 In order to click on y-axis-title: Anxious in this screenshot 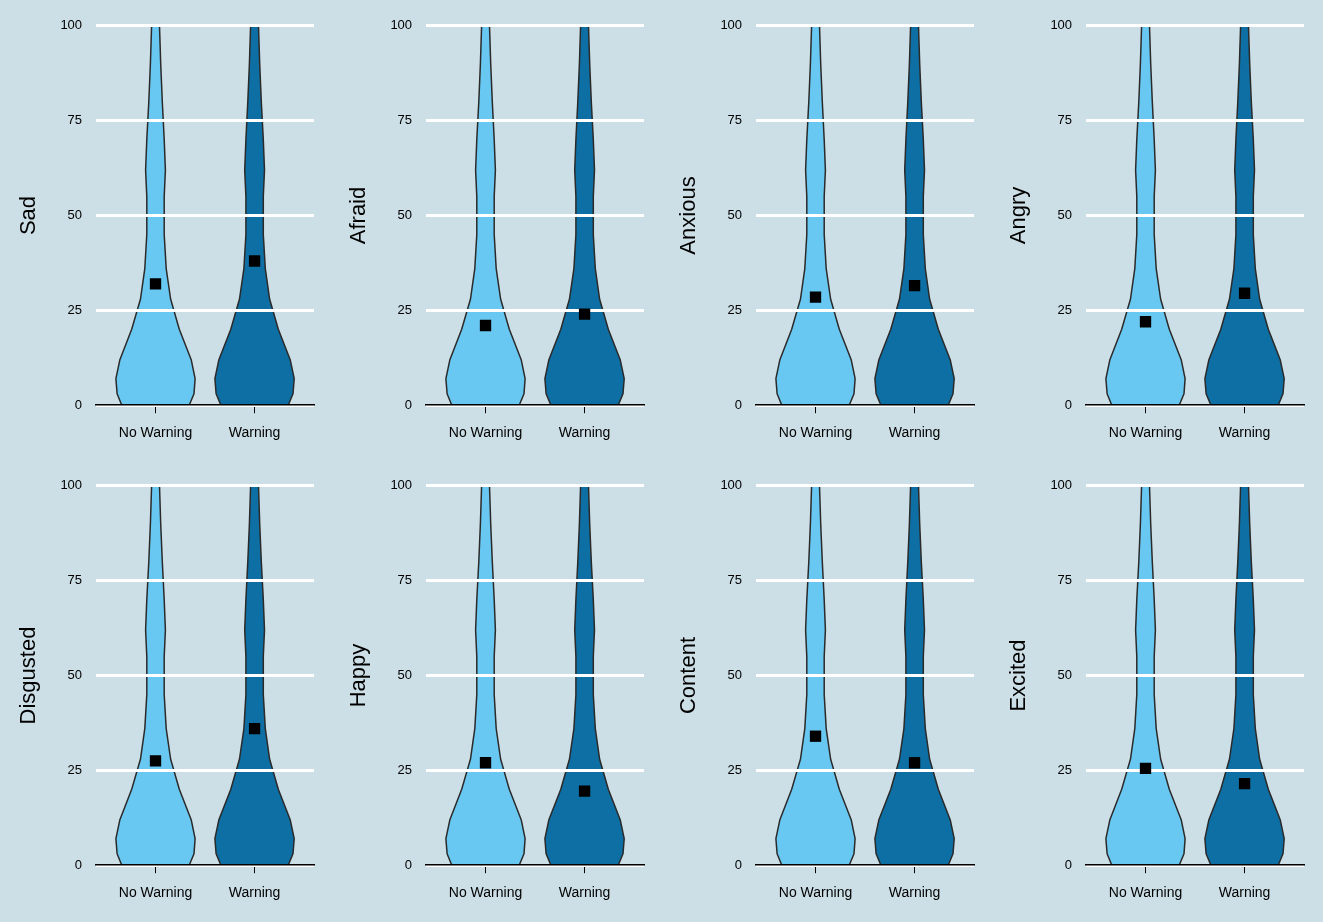, I will do `click(688, 215)`.